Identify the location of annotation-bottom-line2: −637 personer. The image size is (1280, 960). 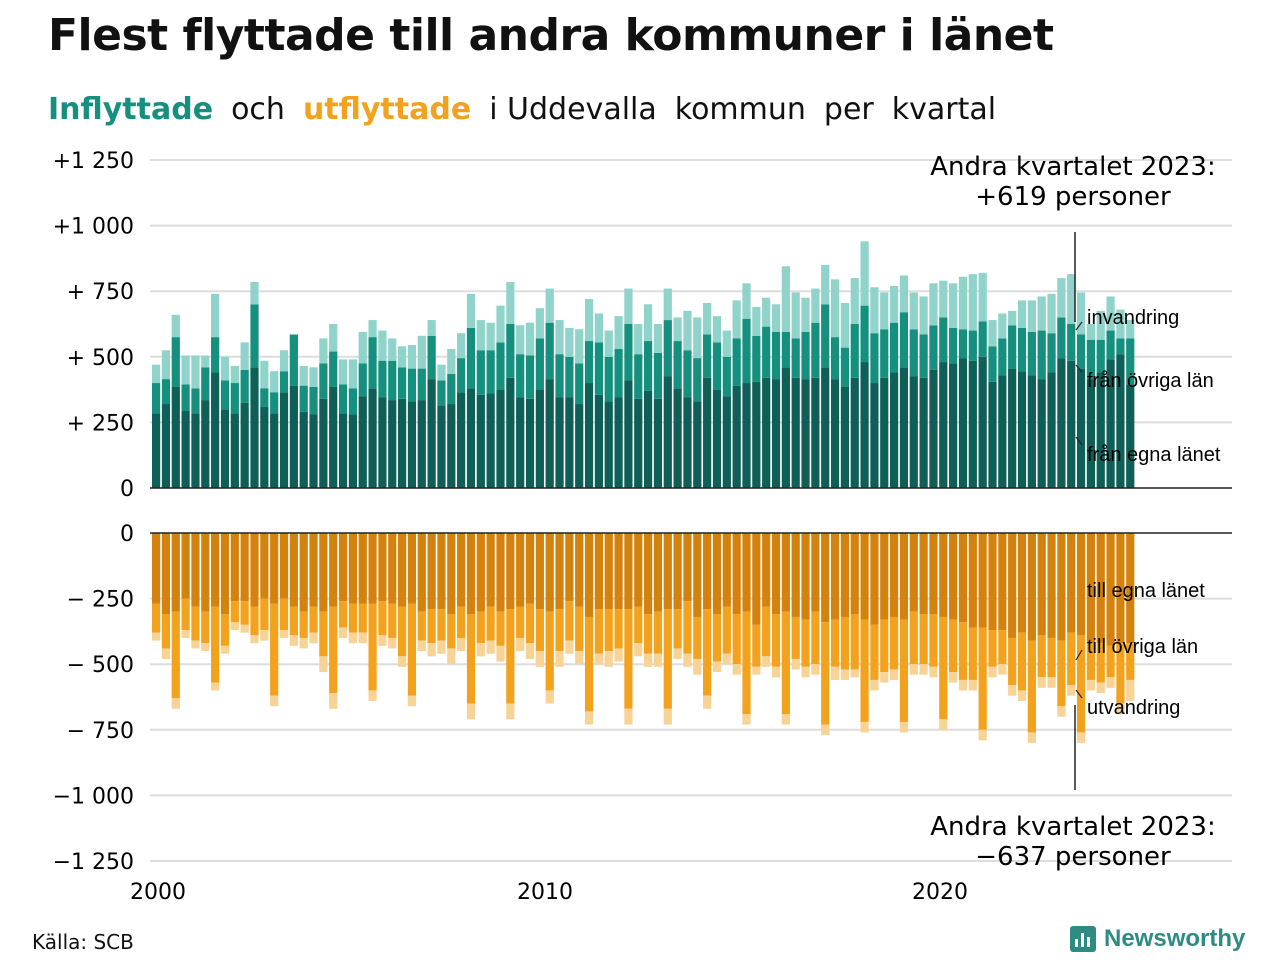
(1073, 857).